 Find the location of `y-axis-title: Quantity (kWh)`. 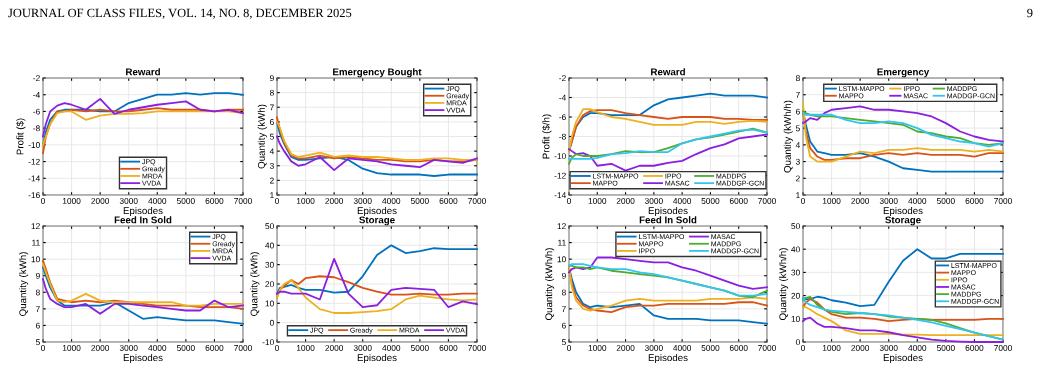

y-axis-title: Quantity (kWh) is located at coordinates (255, 284).